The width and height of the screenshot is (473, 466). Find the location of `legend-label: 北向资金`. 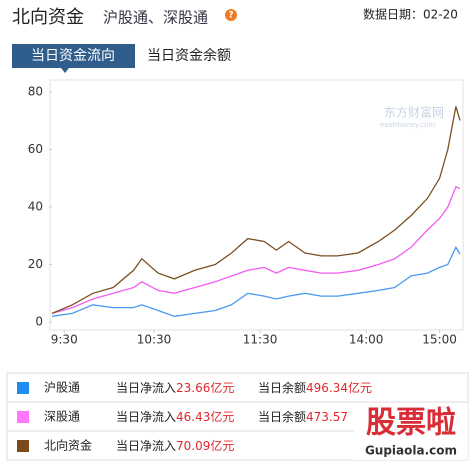

legend-label: 北向资金 is located at coordinates (68, 445).